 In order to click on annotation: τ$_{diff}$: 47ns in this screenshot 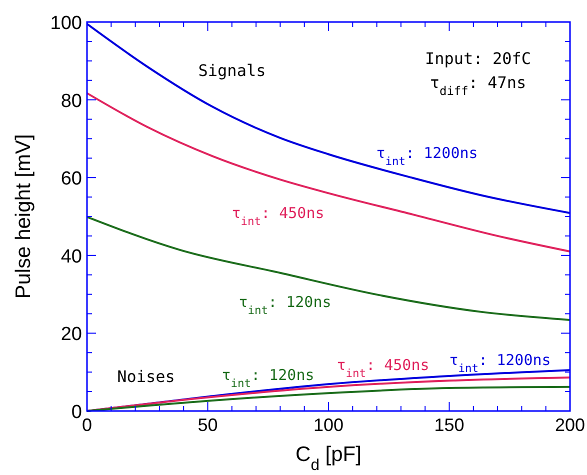, I will do `click(478, 85)`.